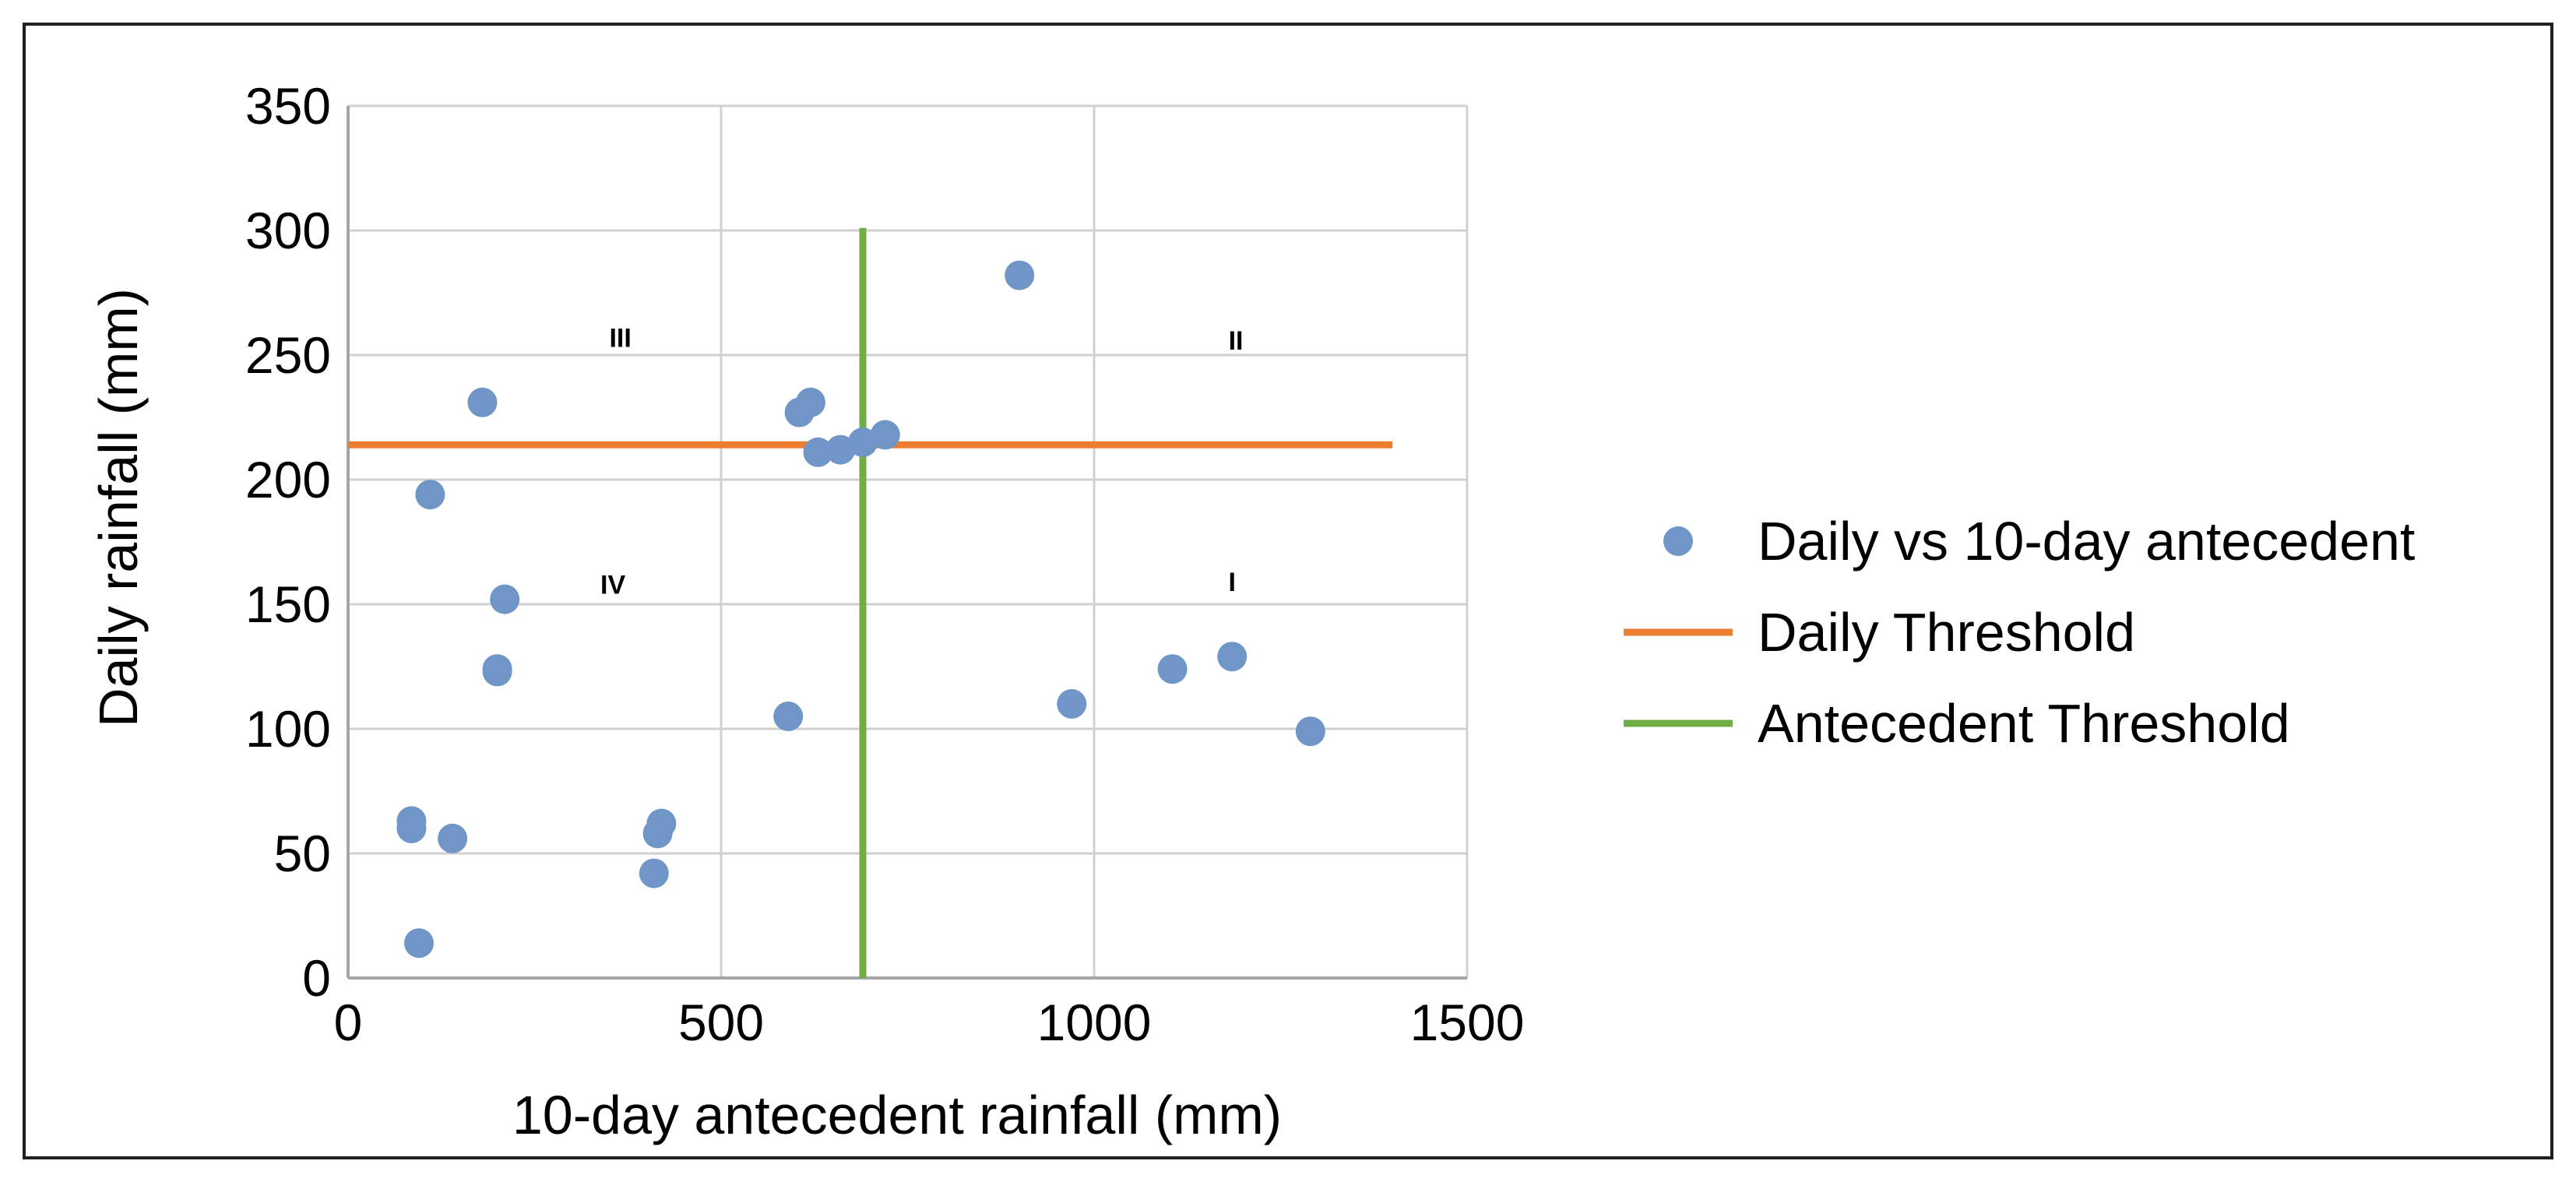  I want to click on y-tick-label: 350, so click(288, 106).